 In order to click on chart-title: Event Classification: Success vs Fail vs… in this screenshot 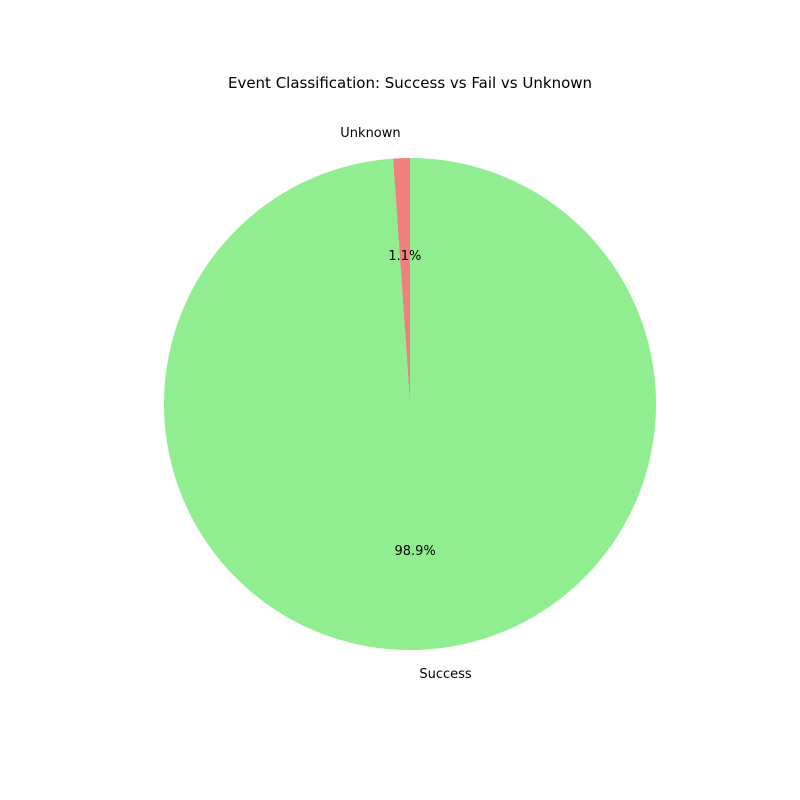, I will do `click(410, 83)`.